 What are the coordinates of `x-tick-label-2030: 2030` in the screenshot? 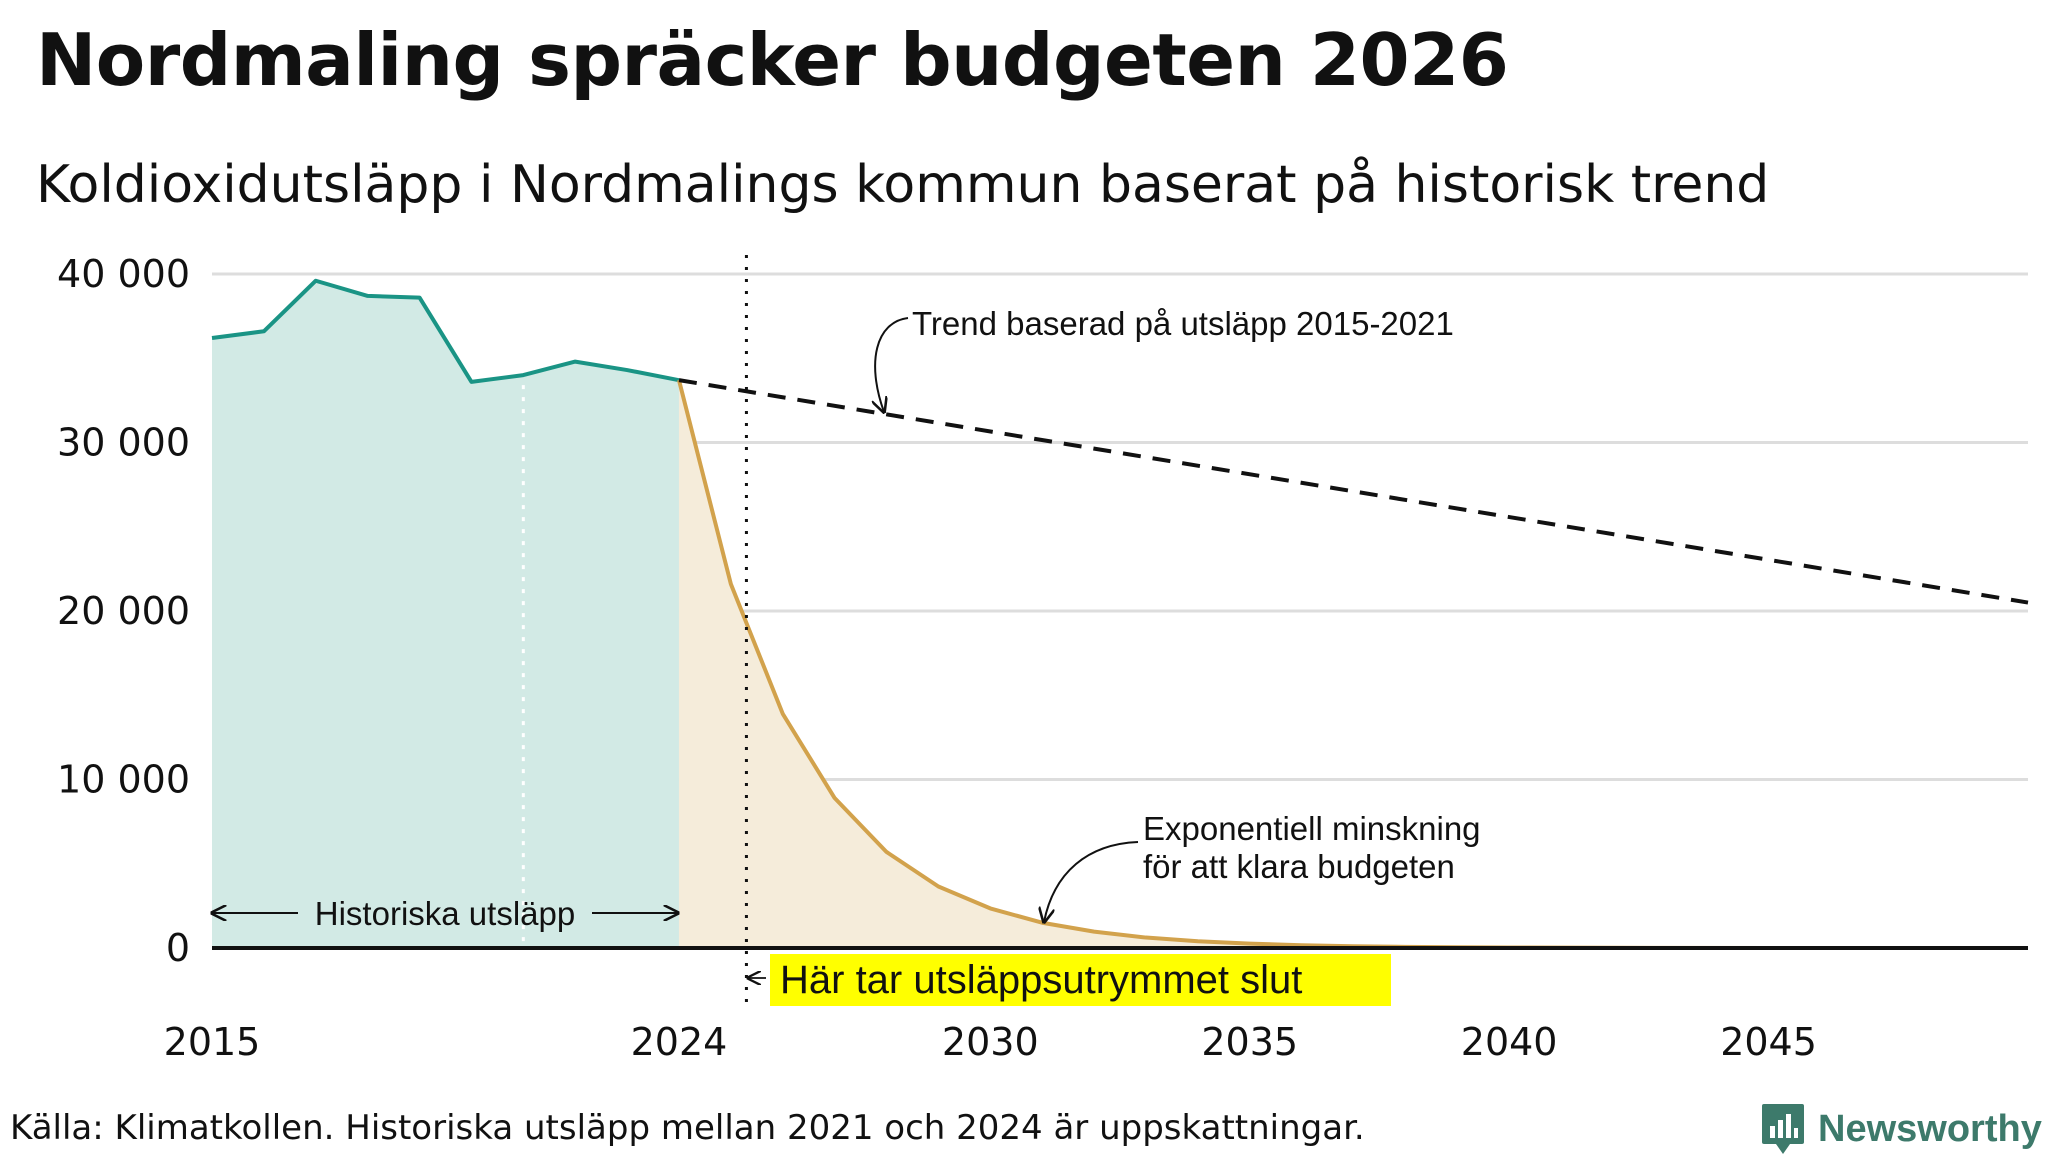 It's located at (990, 1042).